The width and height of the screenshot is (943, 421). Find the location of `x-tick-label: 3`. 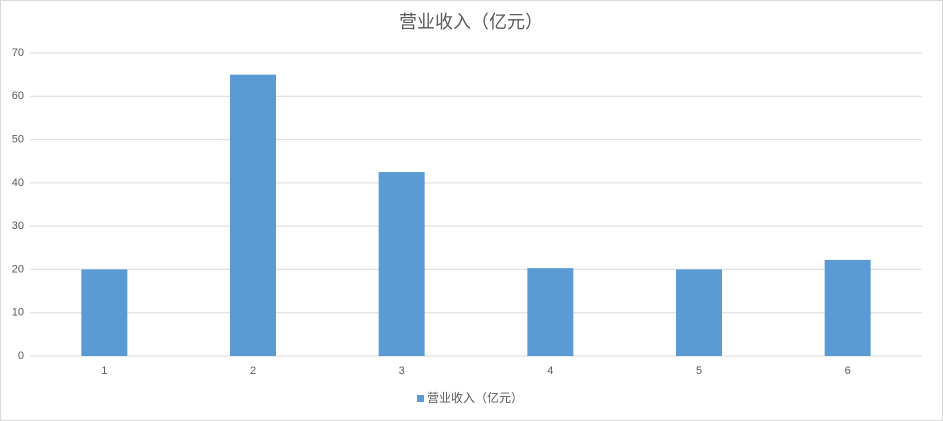

x-tick-label: 3 is located at coordinates (402, 371).